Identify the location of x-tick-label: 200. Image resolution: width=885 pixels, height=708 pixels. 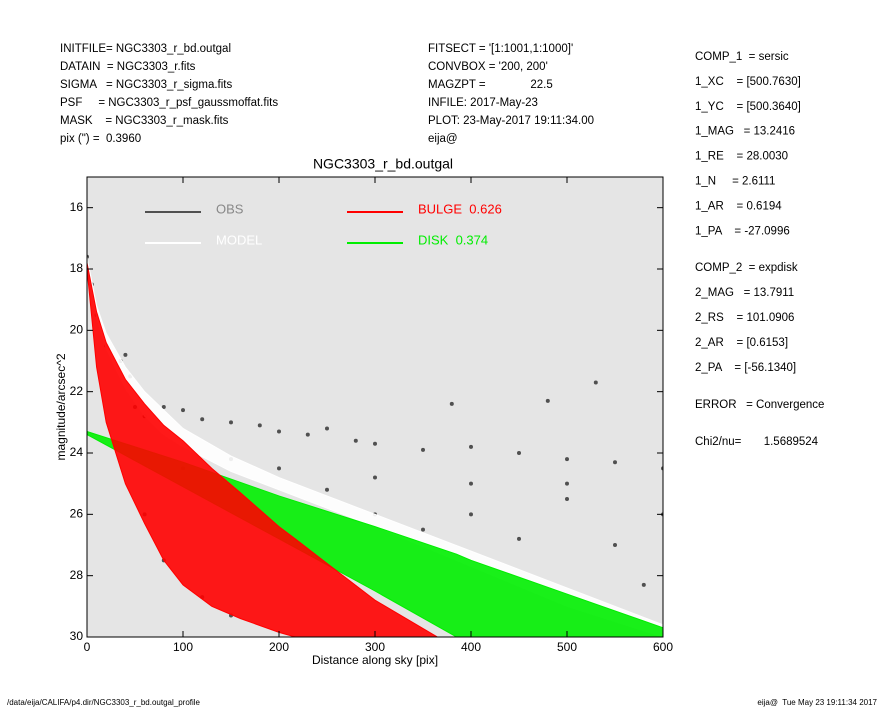
(279, 647).